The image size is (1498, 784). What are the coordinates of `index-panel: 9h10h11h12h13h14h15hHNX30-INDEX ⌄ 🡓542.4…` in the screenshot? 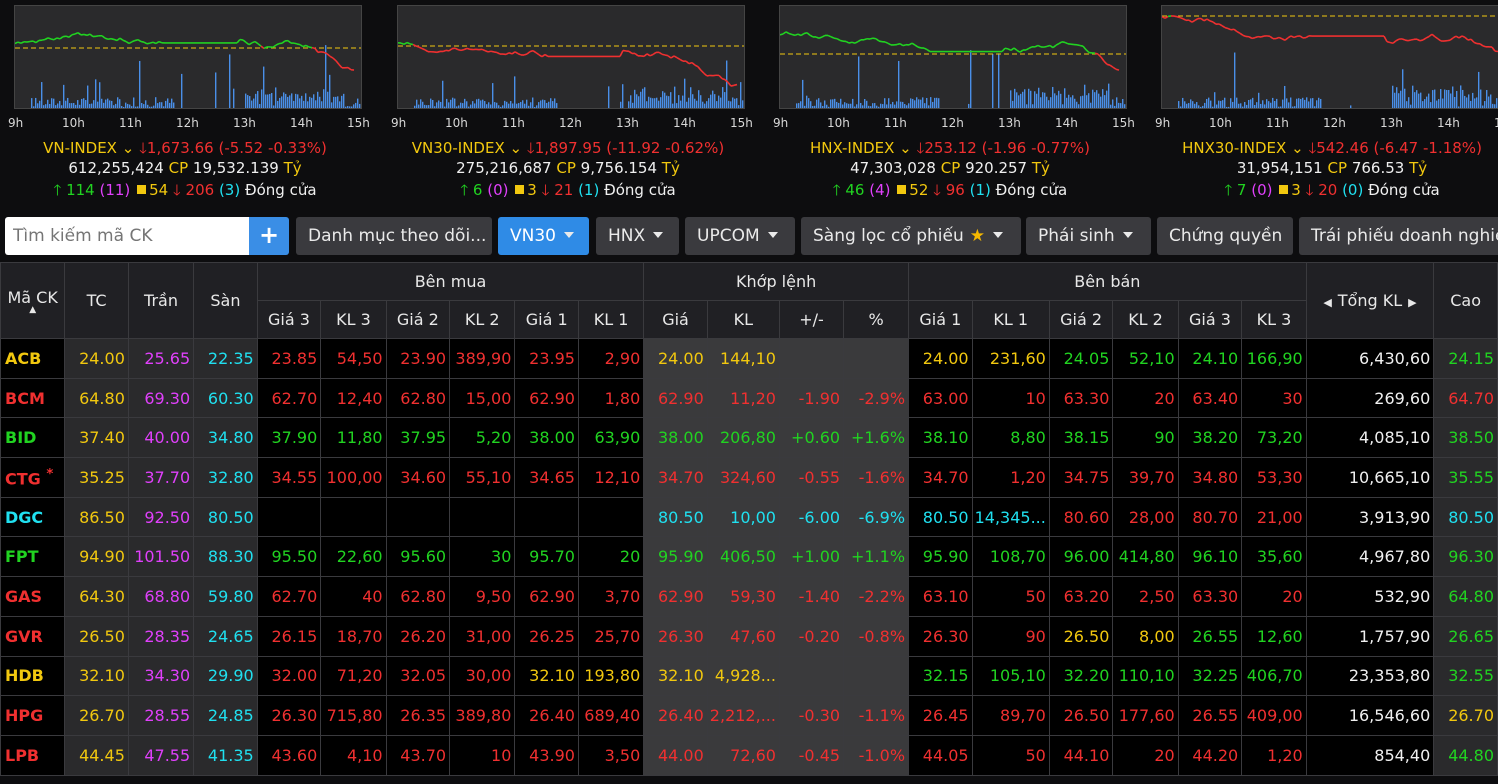 It's located at (1322, 102).